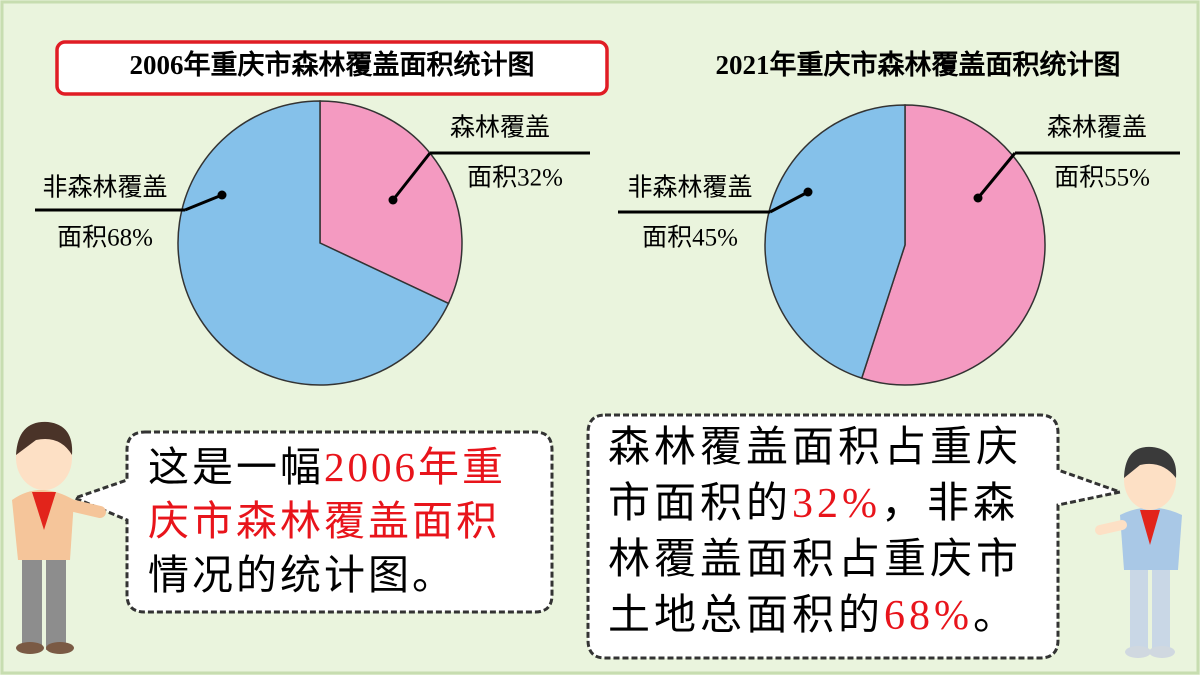 This screenshot has width=1200, height=675. Describe the element at coordinates (996, 616) in the screenshot. I see `bubble-segment: 。` at that location.